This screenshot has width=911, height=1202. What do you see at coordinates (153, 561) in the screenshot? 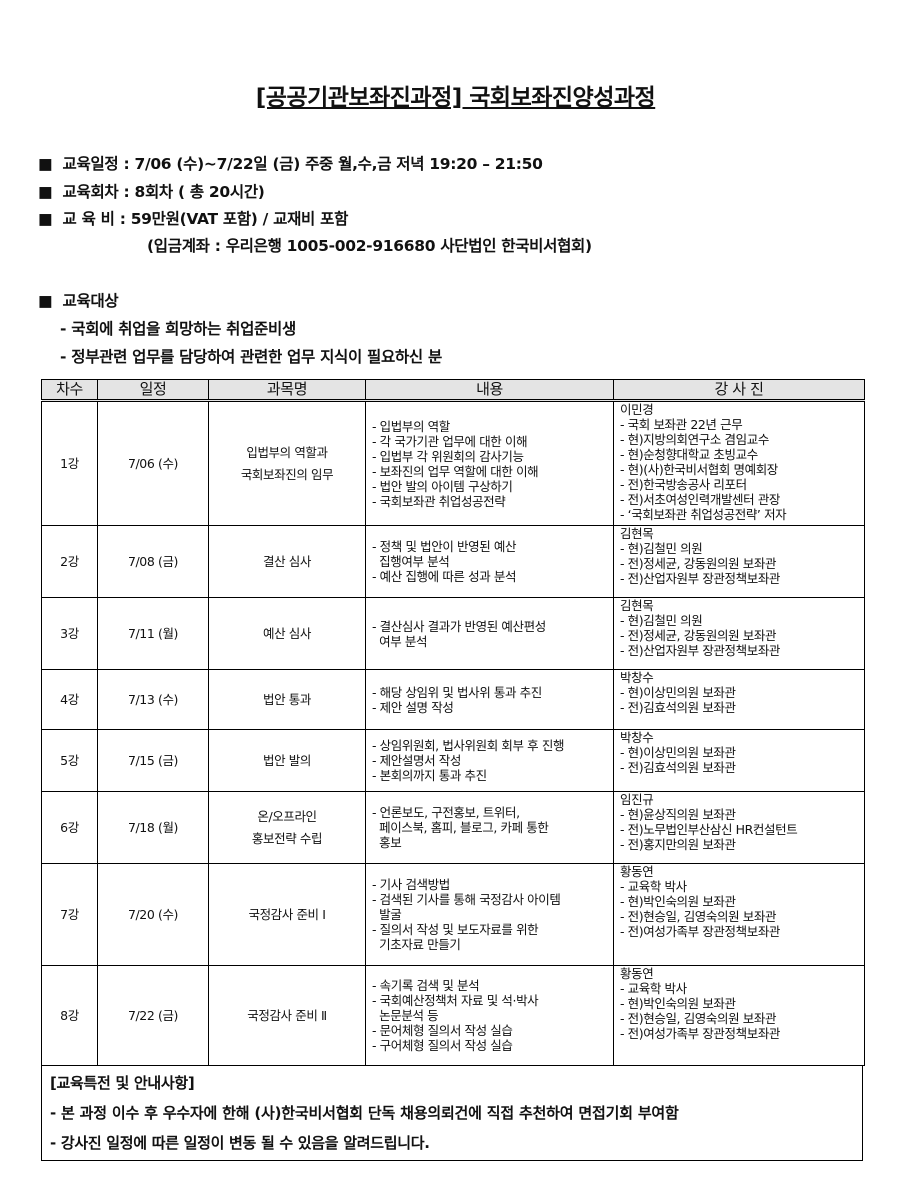
I see `session-date: 7/08 (금)` at bounding box center [153, 561].